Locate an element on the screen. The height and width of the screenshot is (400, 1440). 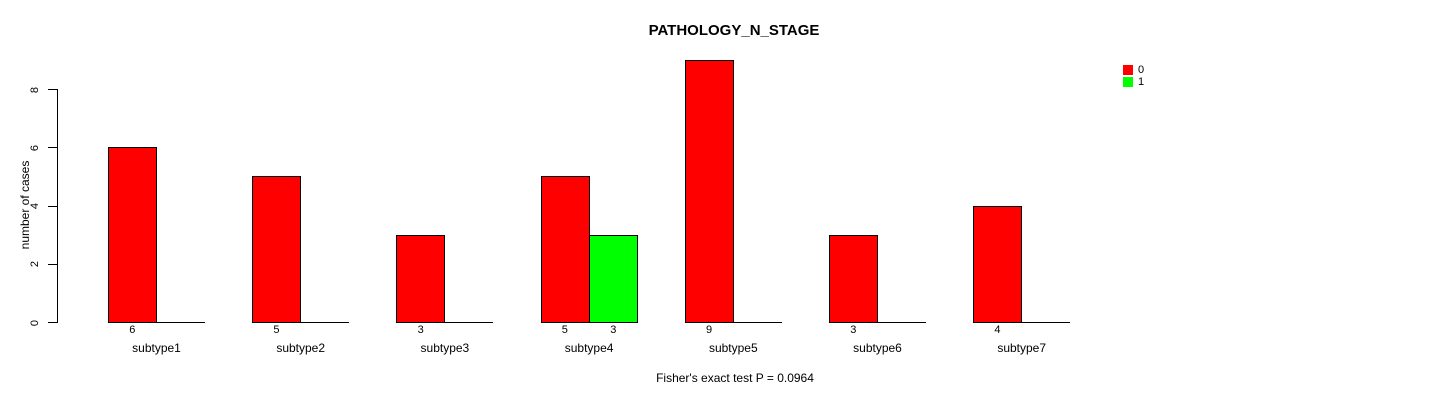
y-tick-label: 4 is located at coordinates (35, 206).